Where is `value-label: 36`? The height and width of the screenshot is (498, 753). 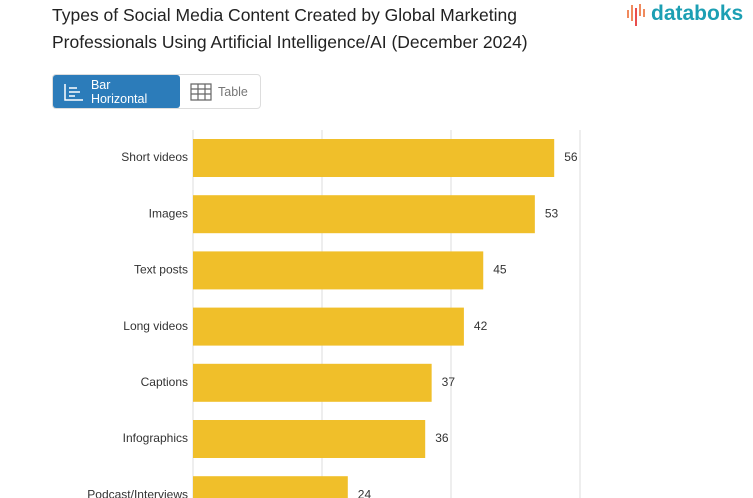 value-label: 36 is located at coordinates (442, 438).